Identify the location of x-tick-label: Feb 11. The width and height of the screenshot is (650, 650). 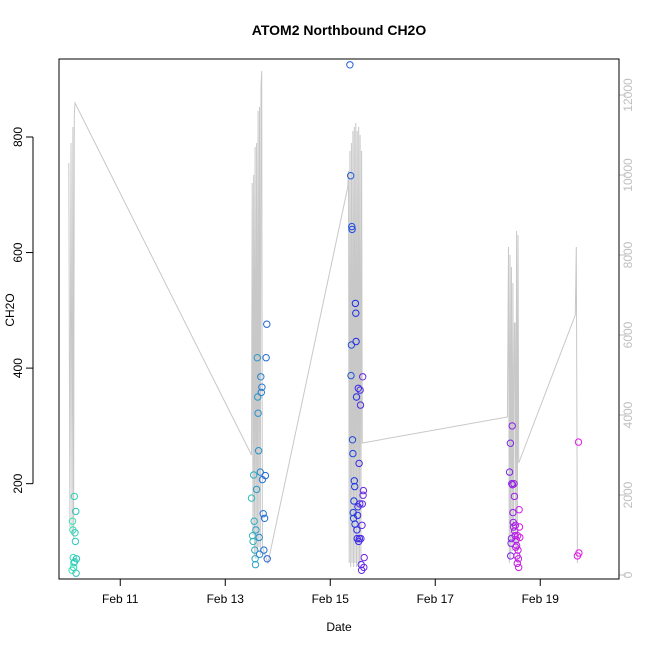
(120, 599).